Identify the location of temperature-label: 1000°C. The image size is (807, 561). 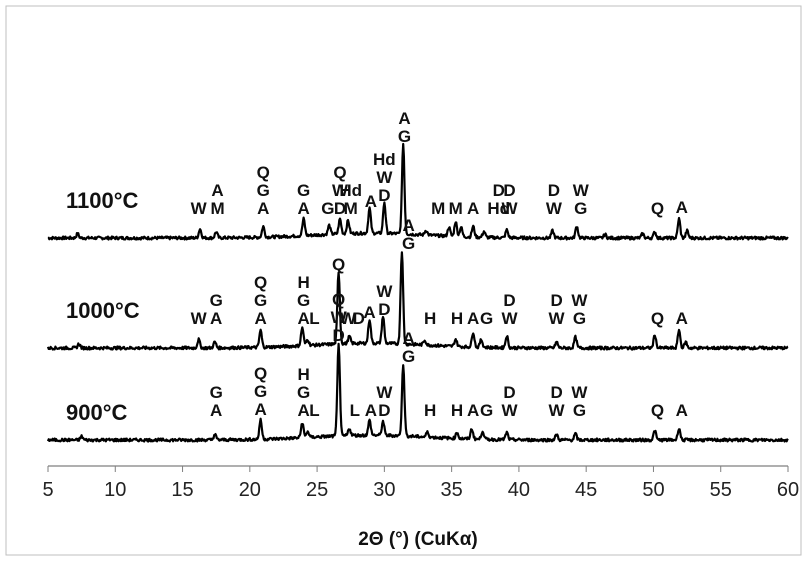
(103, 310).